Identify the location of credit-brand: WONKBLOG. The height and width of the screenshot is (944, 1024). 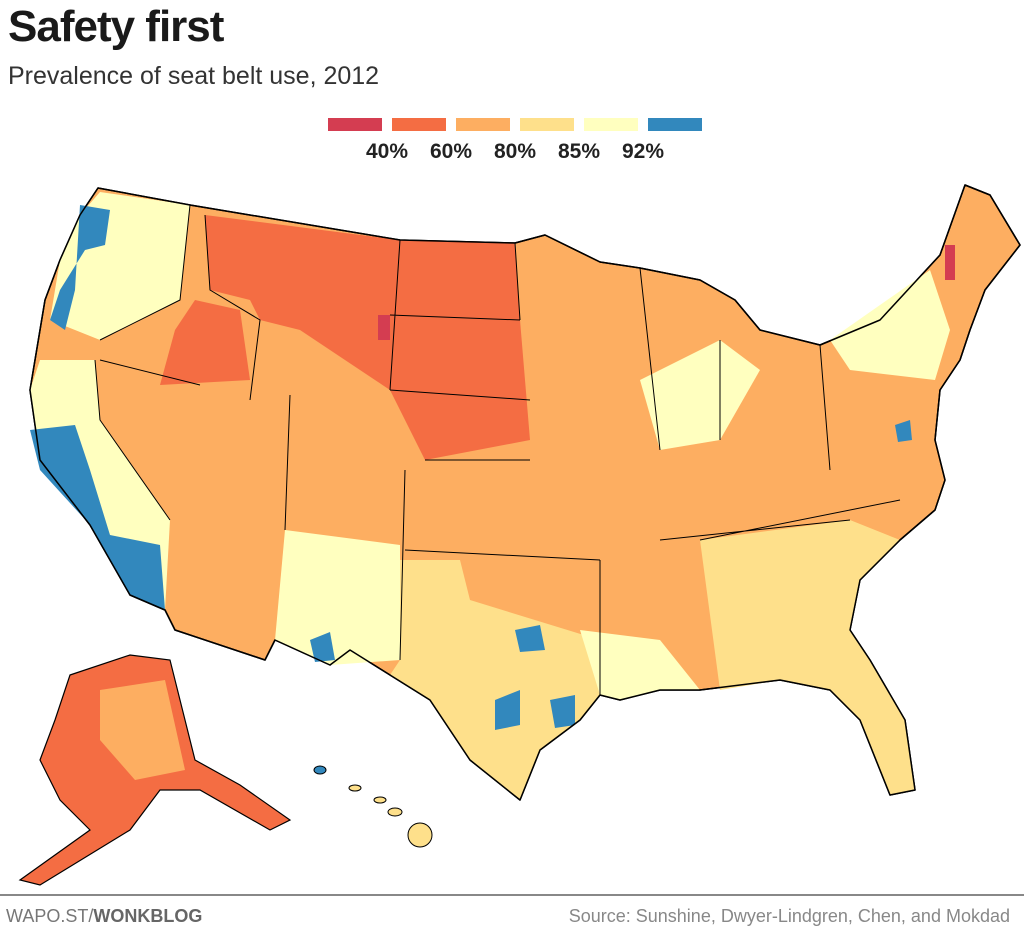
(148, 916).